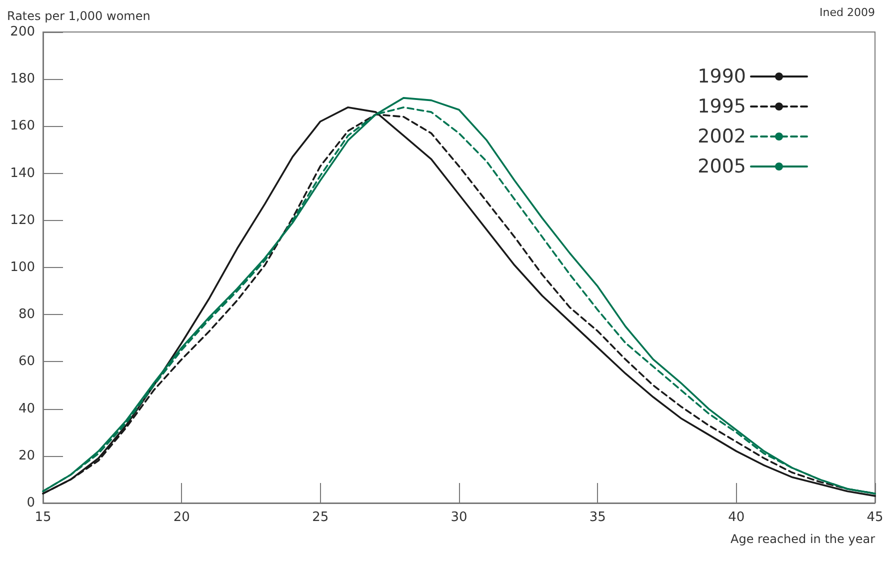  What do you see at coordinates (722, 107) in the screenshot?
I see `legend-label: 1995` at bounding box center [722, 107].